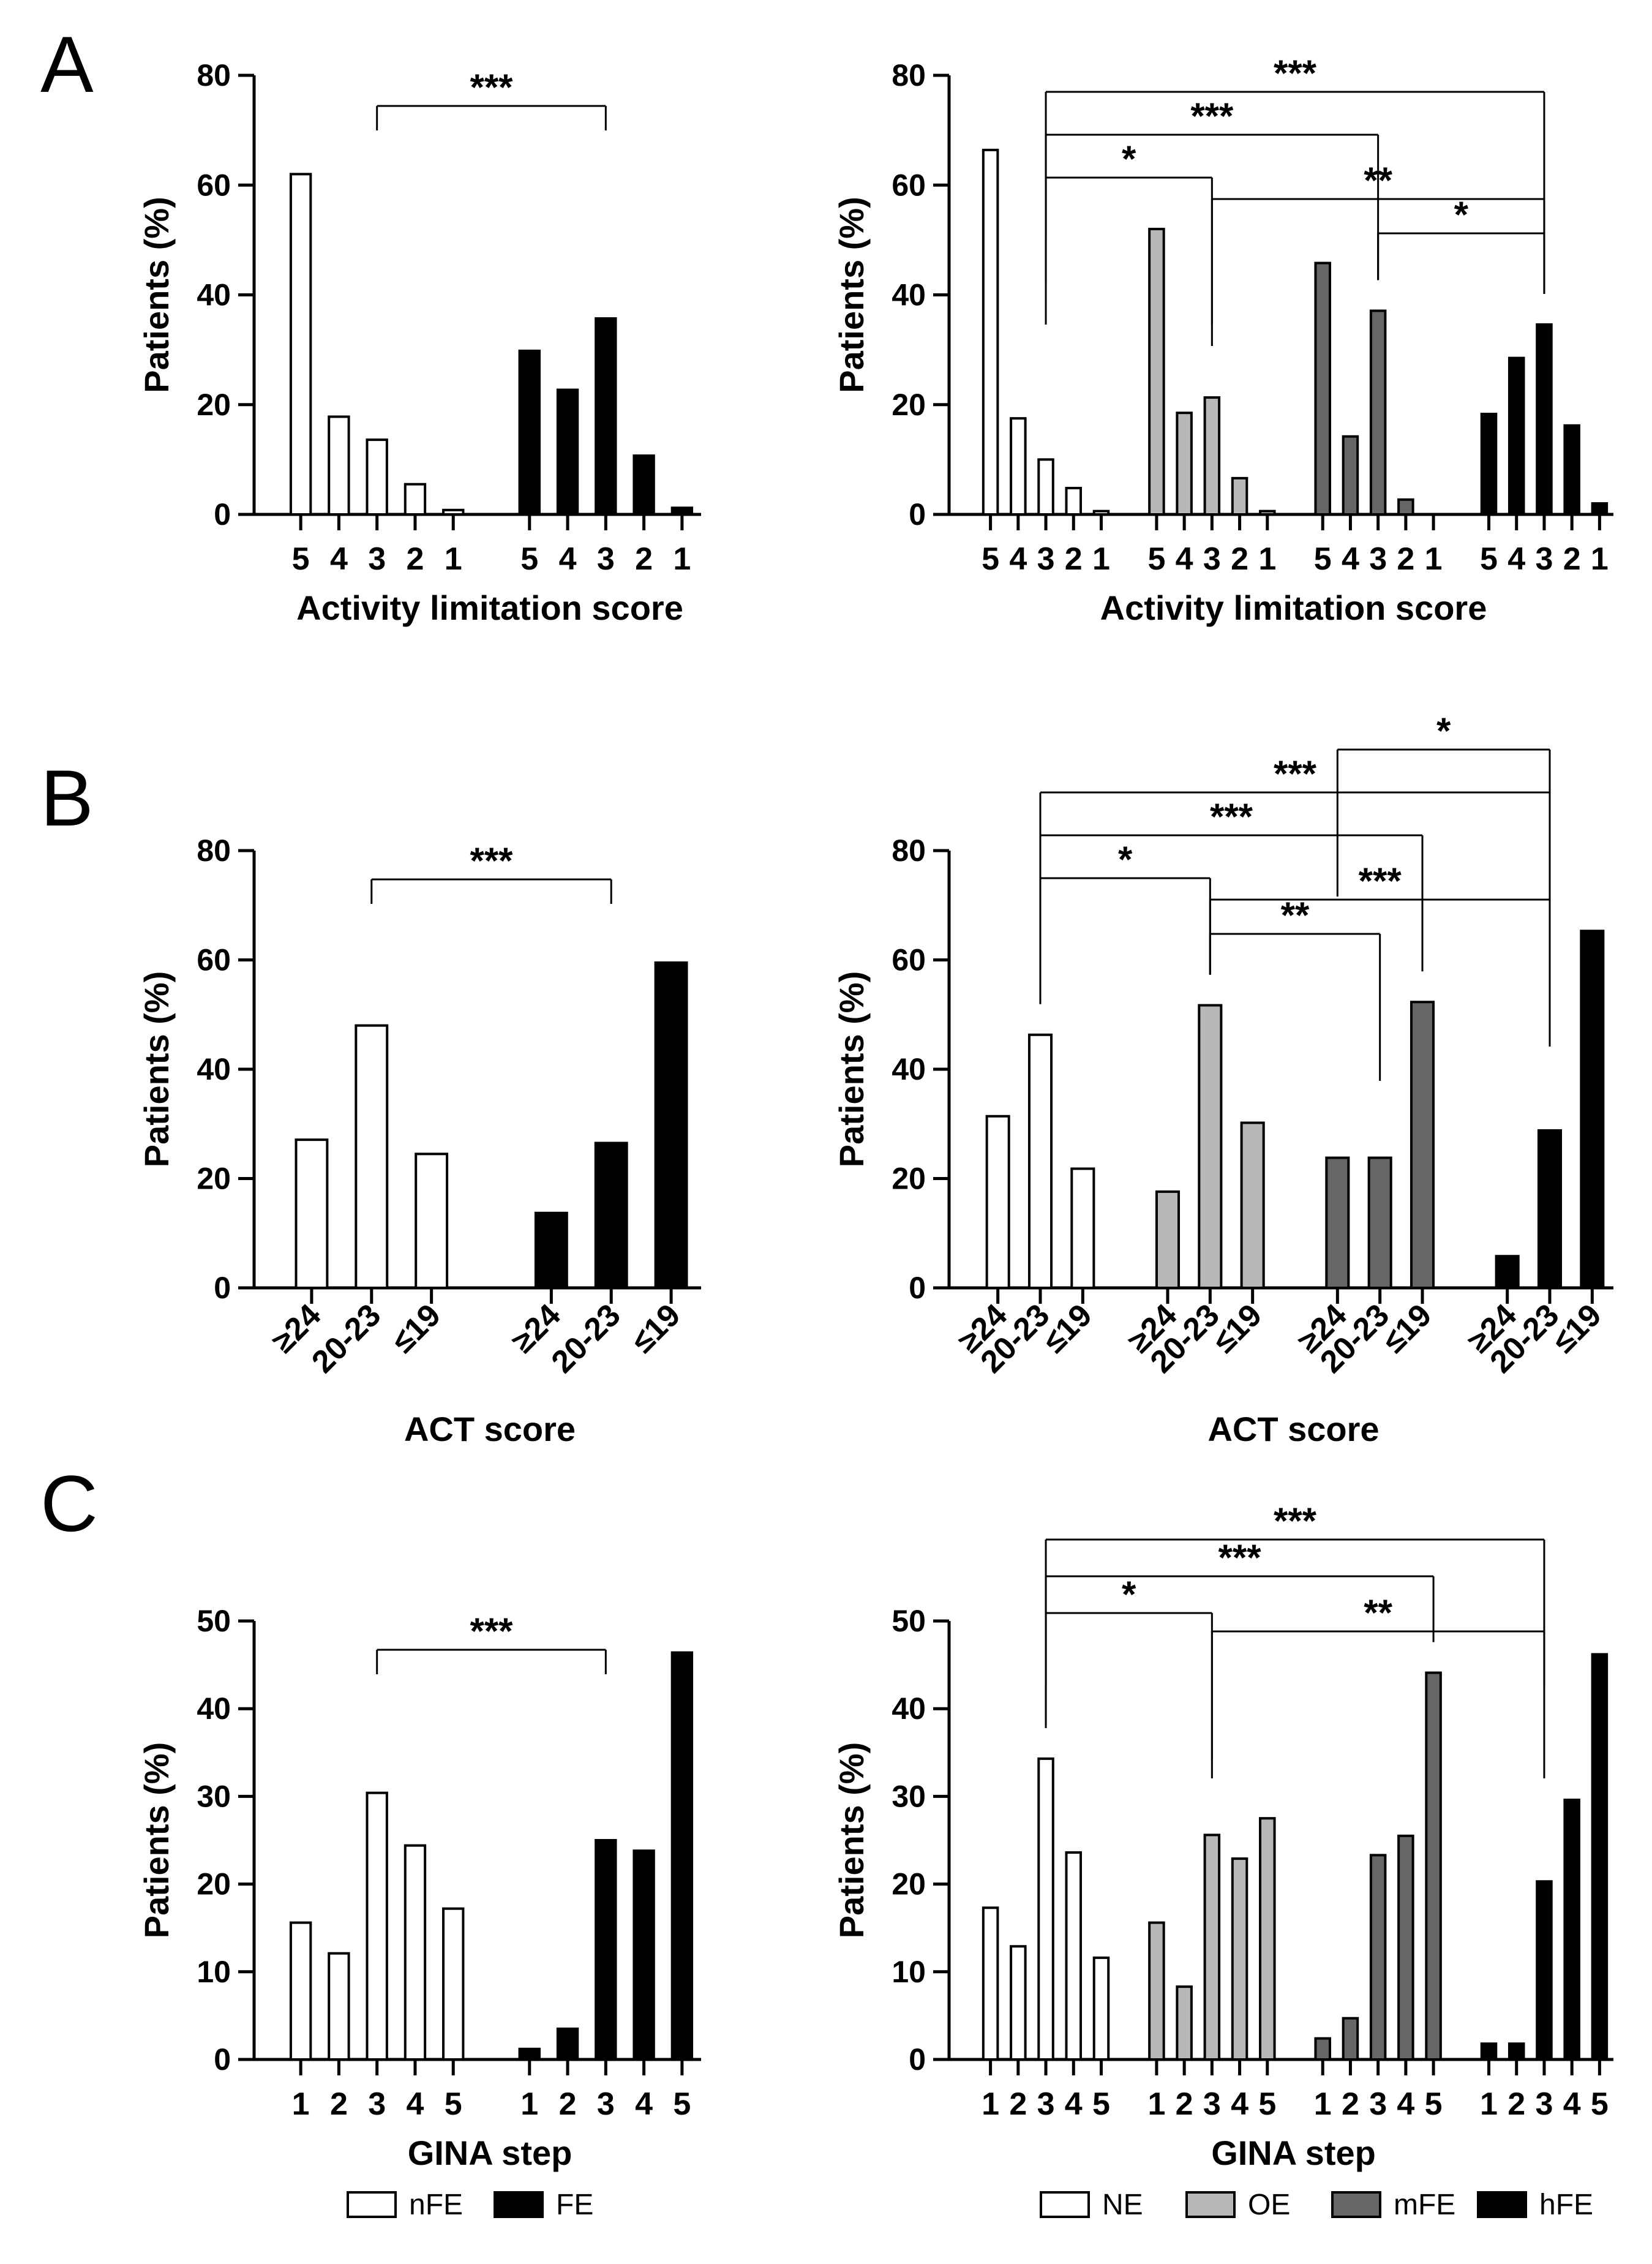 This screenshot has width=1652, height=2264. Describe the element at coordinates (909, 75) in the screenshot. I see `y-tick-label: 80` at that location.